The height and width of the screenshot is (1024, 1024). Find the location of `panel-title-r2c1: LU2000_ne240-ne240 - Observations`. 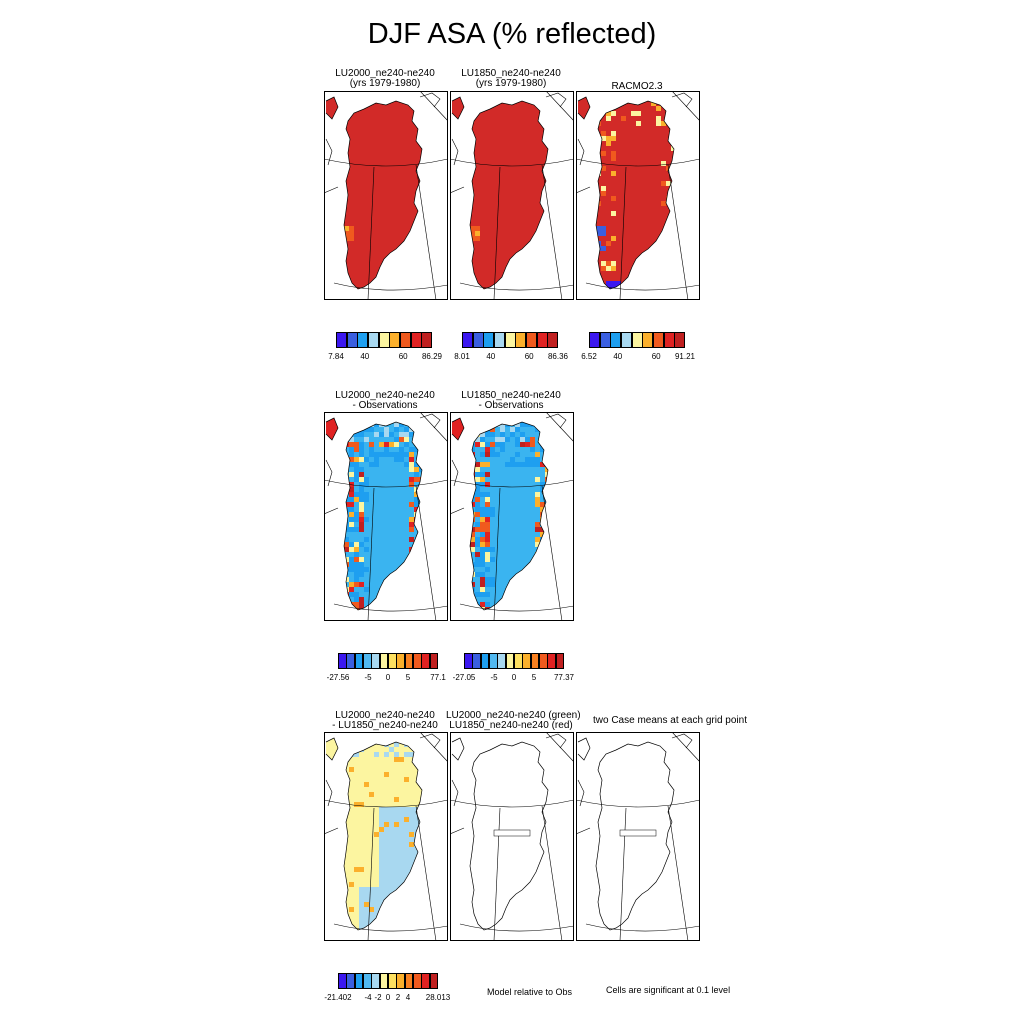

panel-title-r2c1: LU2000_ne240-ne240 - Observations is located at coordinates (385, 401).